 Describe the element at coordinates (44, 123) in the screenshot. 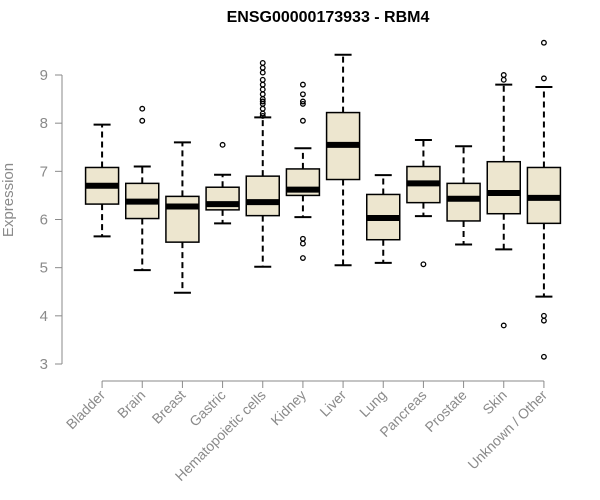

I see `y-tick-label: 8` at that location.